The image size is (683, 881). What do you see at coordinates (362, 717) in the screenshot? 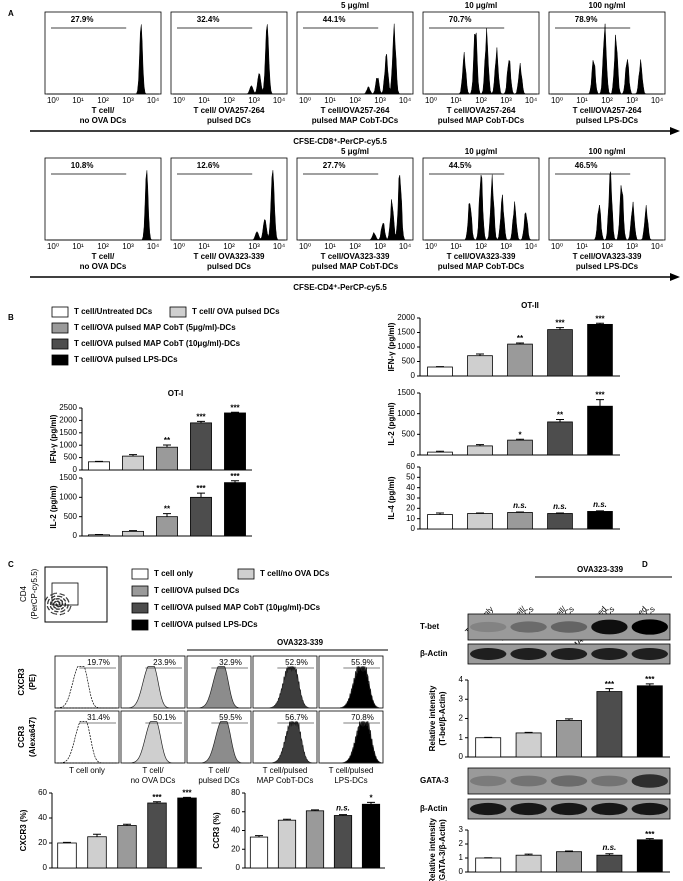
I see `gate-percent: 70.8%` at bounding box center [362, 717].